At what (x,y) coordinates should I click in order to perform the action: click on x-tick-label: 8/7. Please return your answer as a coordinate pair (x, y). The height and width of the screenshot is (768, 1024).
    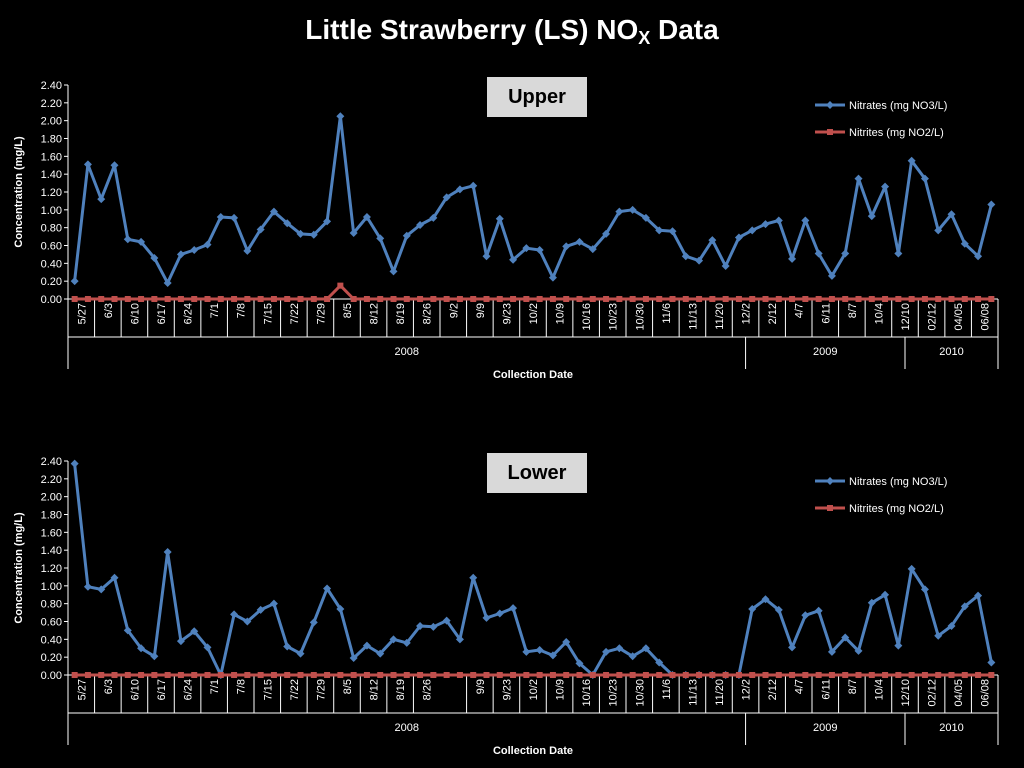
    Looking at the image, I should click on (853, 310).